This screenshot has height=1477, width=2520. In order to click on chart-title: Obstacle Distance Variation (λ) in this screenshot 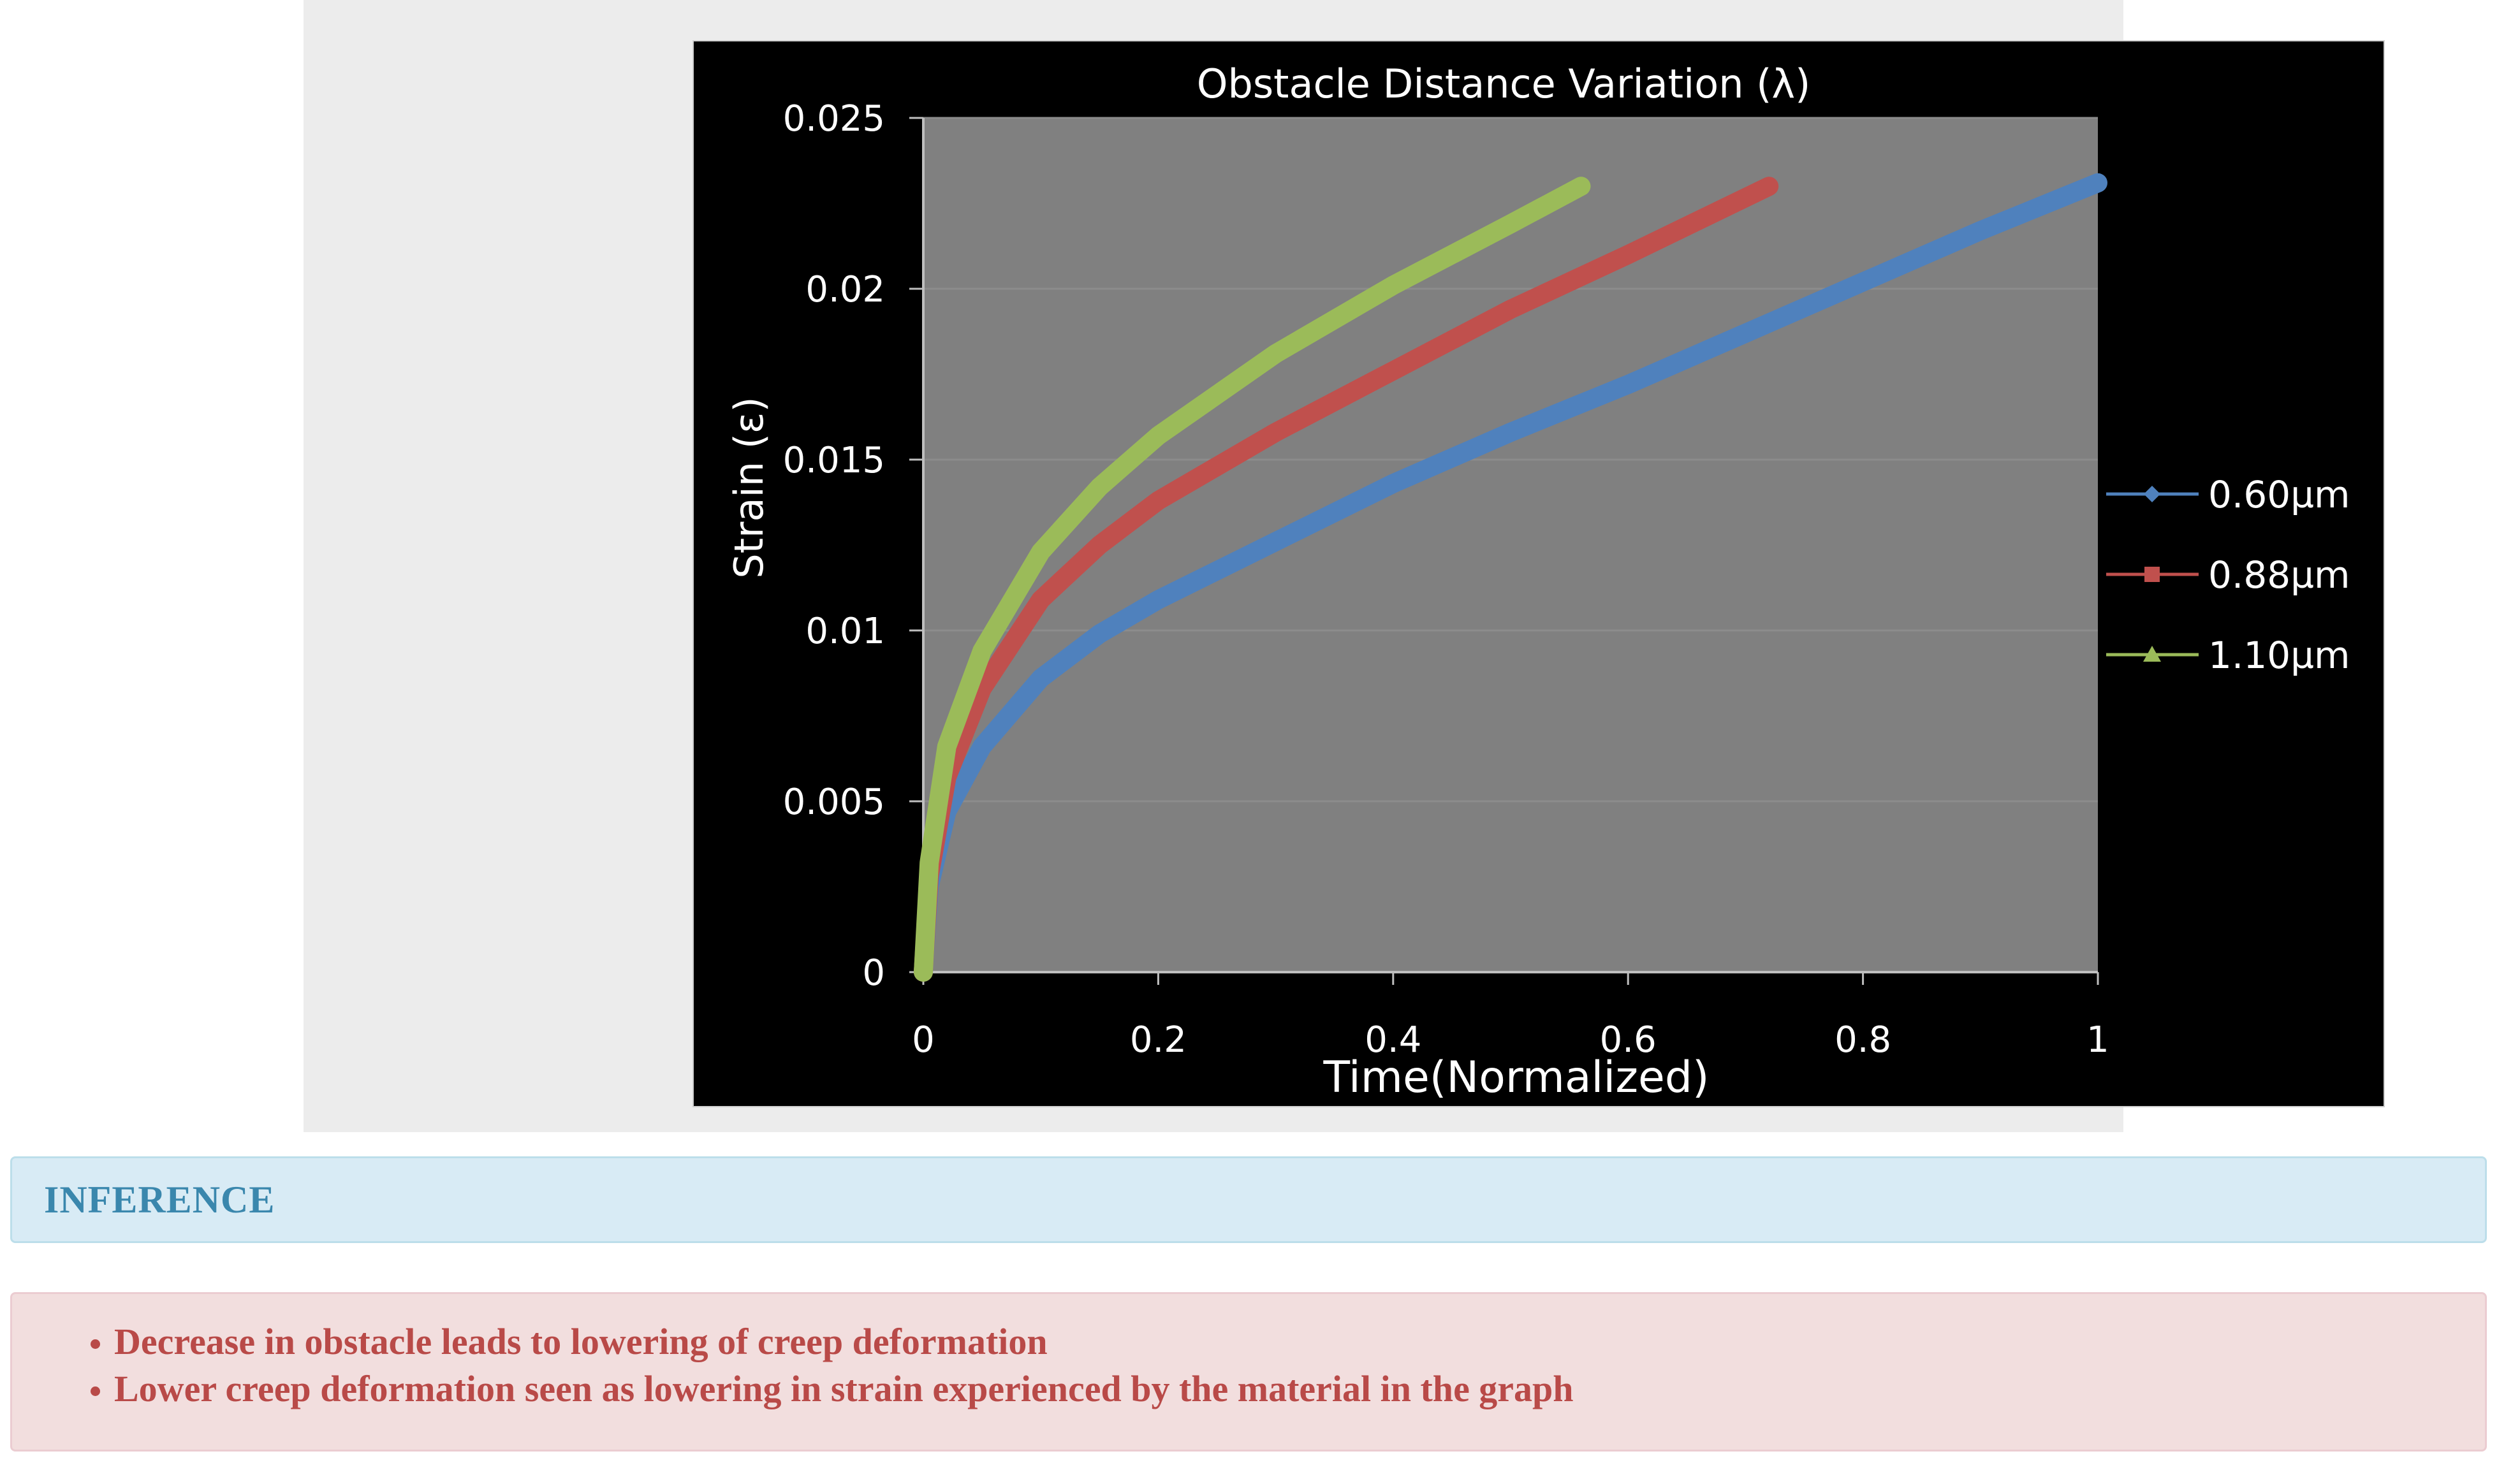, I will do `click(1504, 84)`.